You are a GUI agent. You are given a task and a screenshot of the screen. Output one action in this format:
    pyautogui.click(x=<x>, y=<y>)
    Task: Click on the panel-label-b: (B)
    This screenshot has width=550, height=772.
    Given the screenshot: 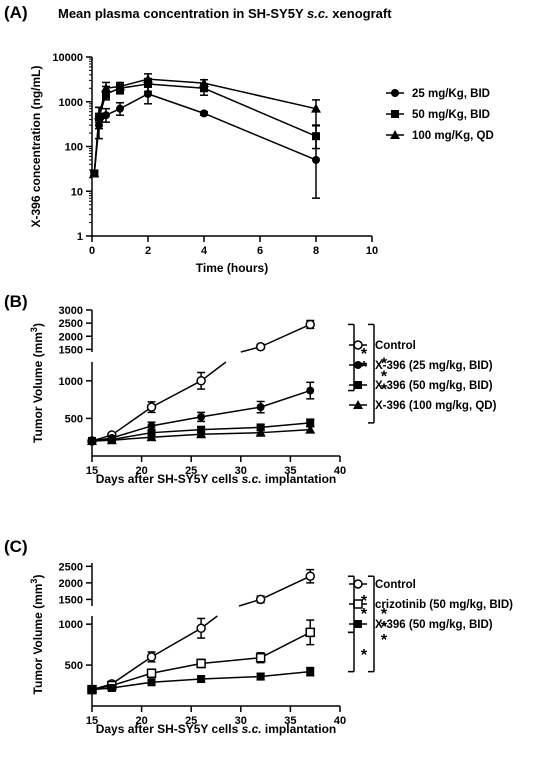 What is the action you would take?
    pyautogui.click(x=16, y=301)
    